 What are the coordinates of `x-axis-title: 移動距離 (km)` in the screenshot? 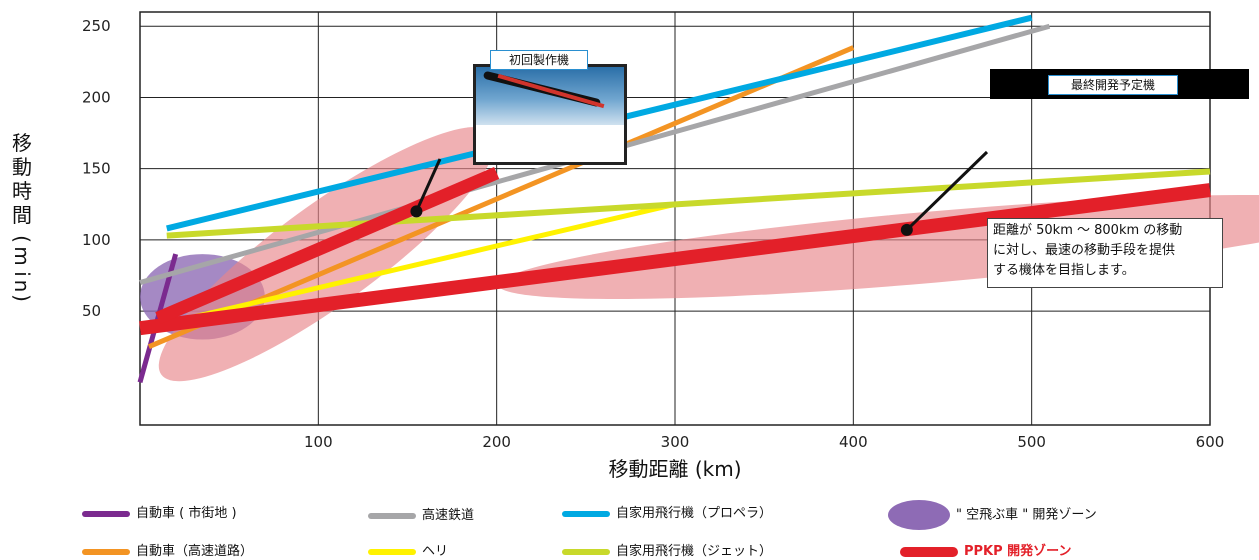 It's located at (674, 469).